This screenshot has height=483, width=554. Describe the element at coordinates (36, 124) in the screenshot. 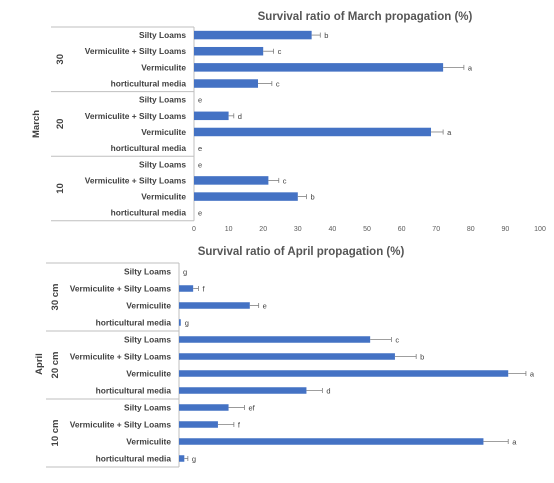

I see `march-month-label: March` at that location.